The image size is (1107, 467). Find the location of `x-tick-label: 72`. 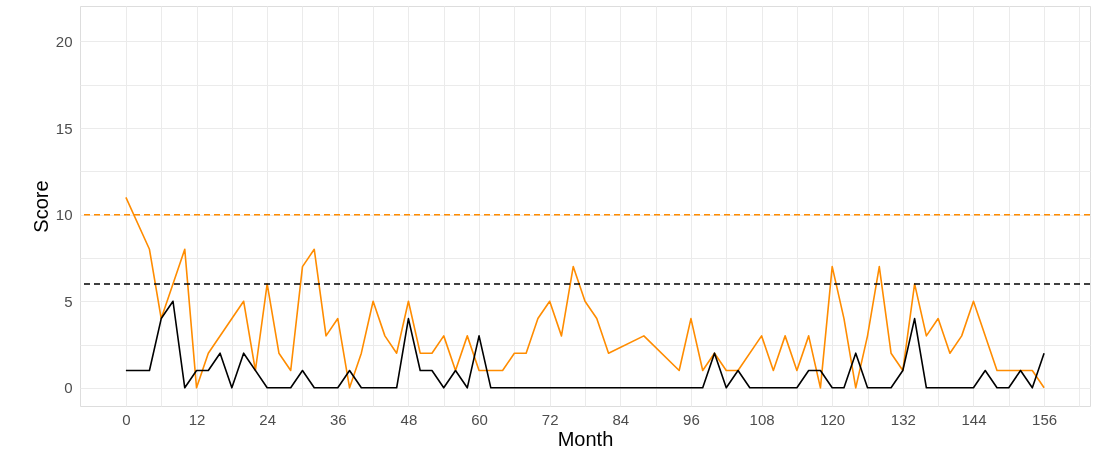

x-tick-label: 72 is located at coordinates (550, 419).